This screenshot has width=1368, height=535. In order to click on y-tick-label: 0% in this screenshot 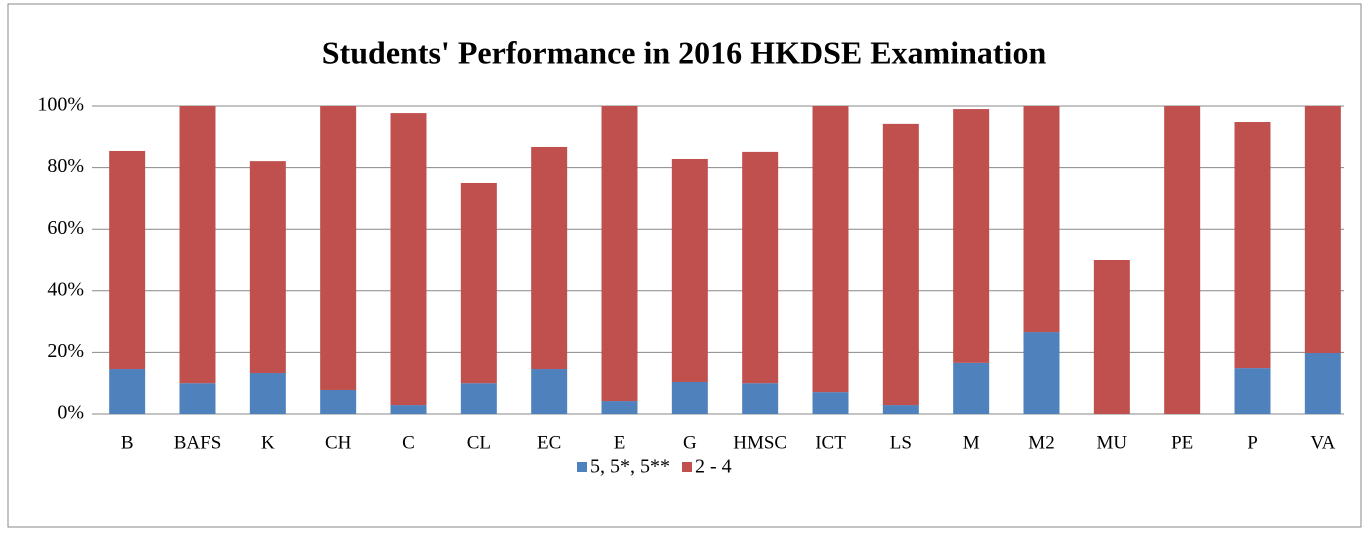, I will do `click(70, 413)`.